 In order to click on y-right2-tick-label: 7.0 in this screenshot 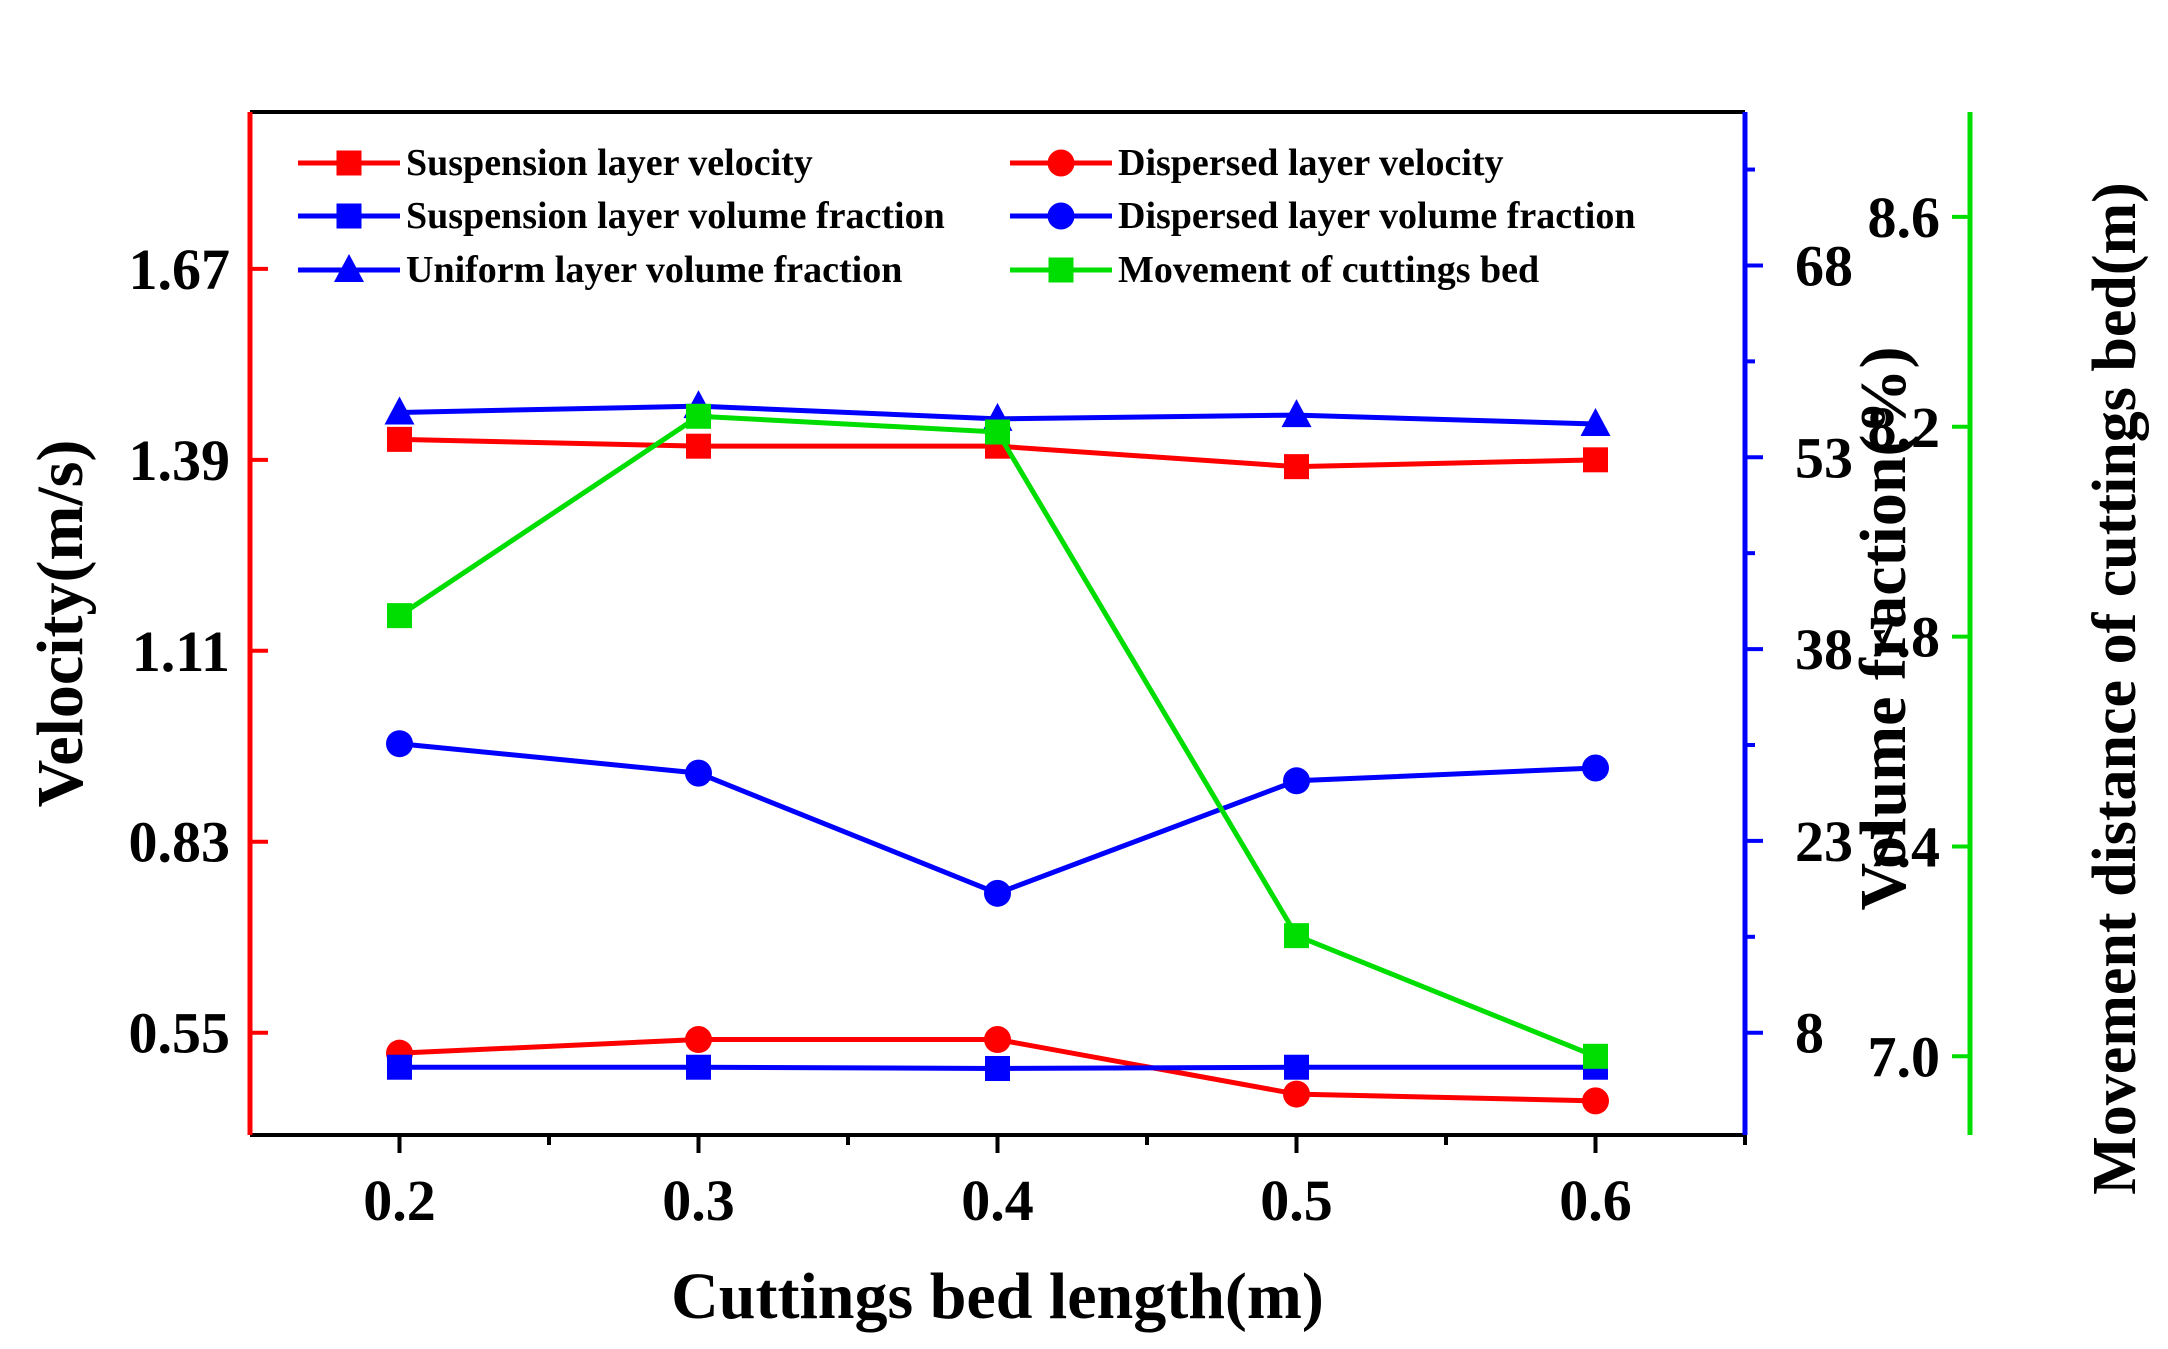, I will do `click(1904, 1056)`.